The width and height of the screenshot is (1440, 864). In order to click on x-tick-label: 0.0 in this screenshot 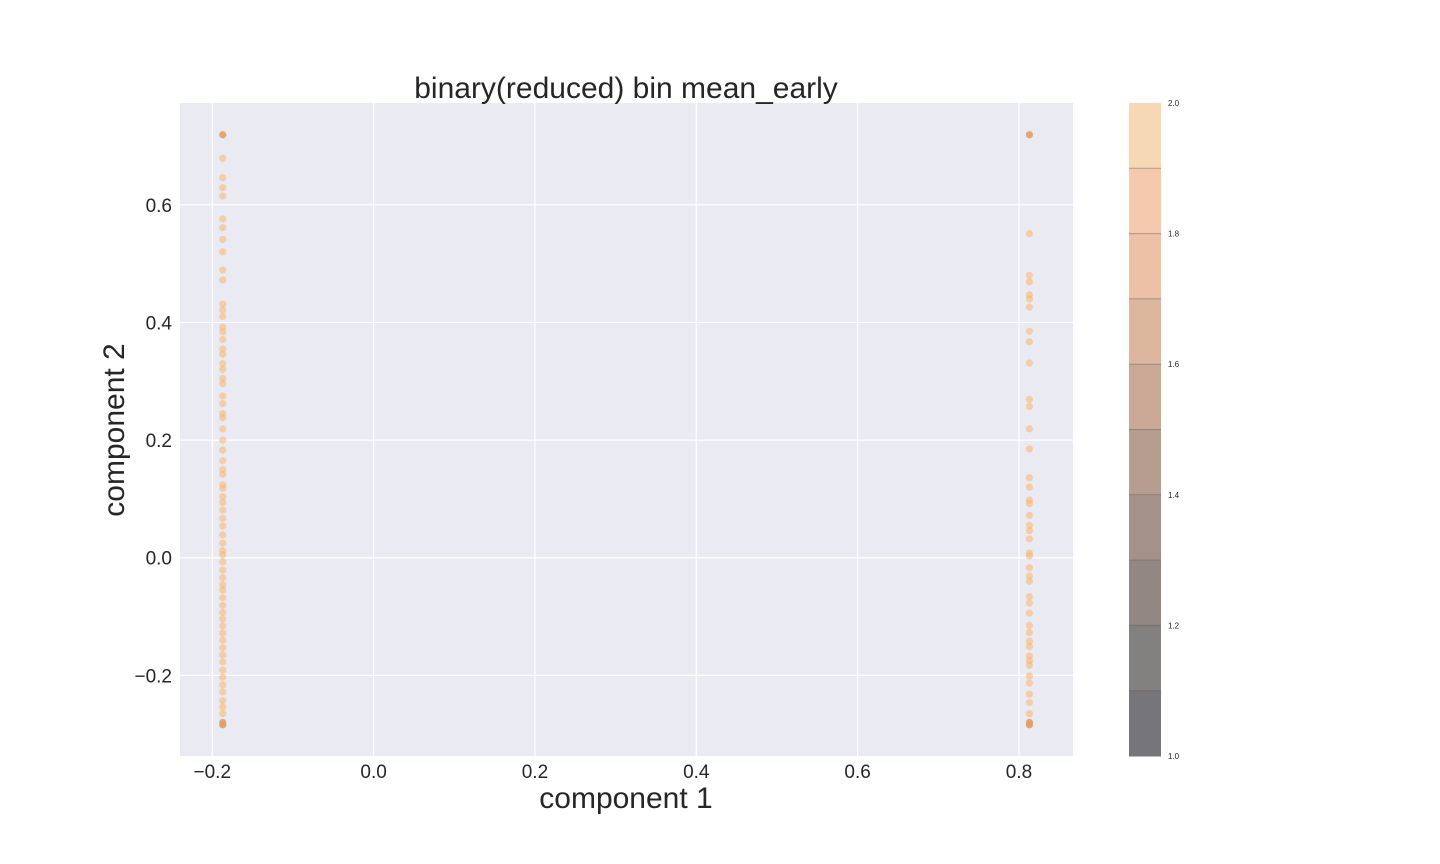, I will do `click(373, 772)`.